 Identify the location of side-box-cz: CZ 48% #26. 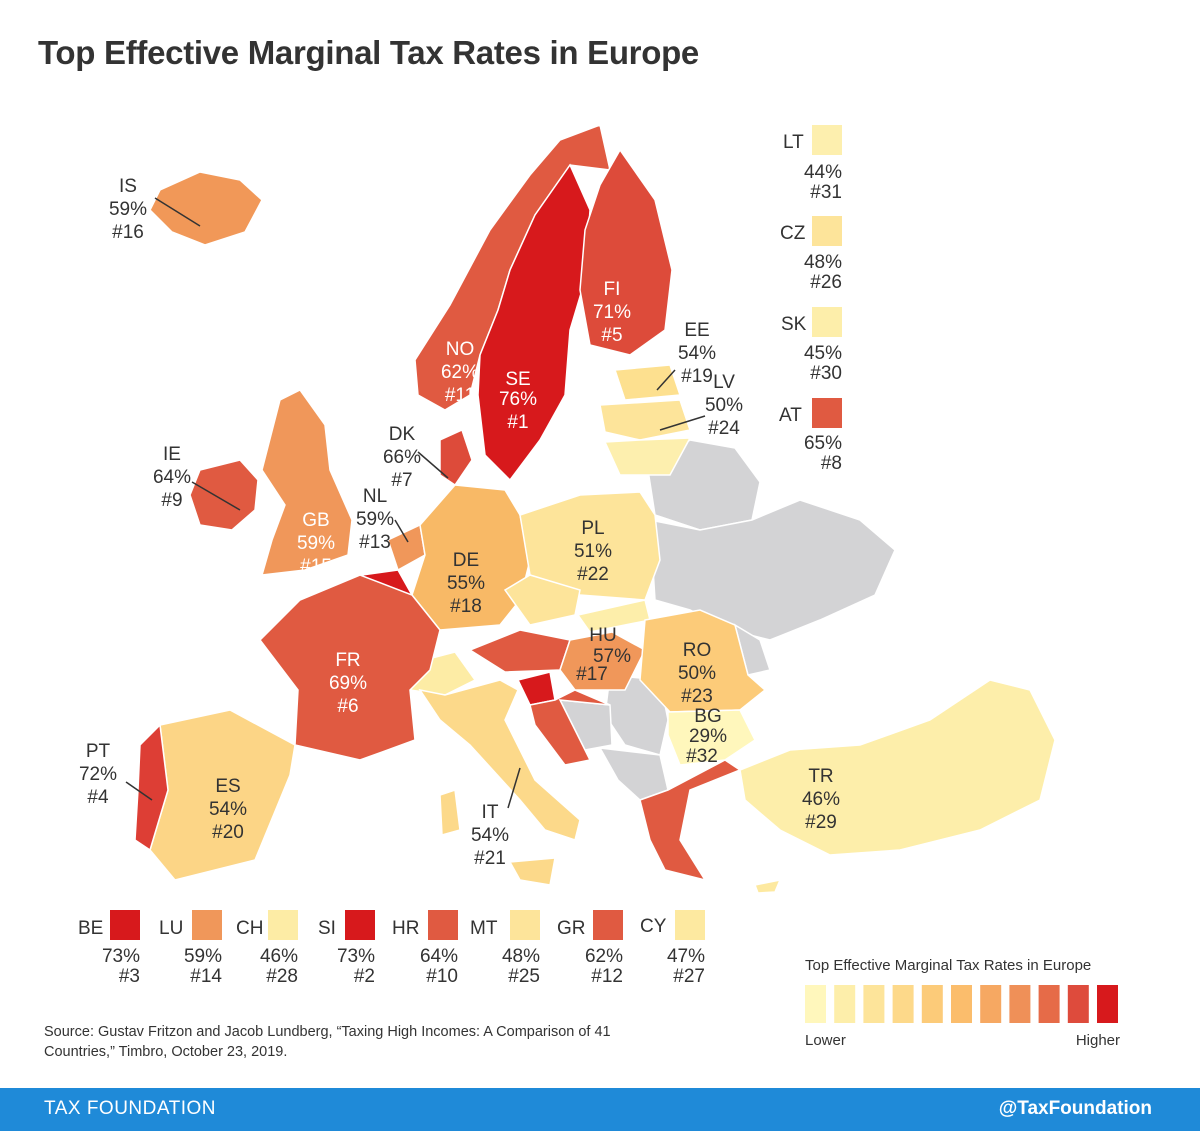
(811, 254).